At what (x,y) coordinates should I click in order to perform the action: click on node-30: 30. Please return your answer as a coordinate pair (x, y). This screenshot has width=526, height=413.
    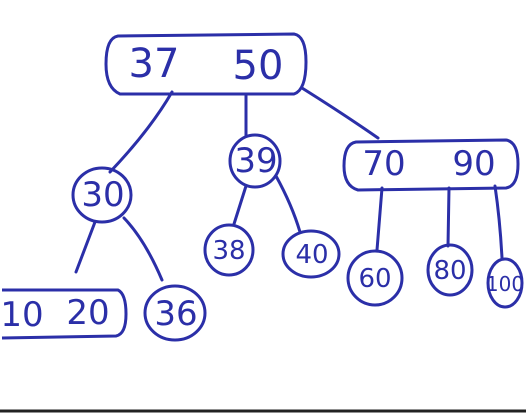
    Looking at the image, I should click on (102, 195).